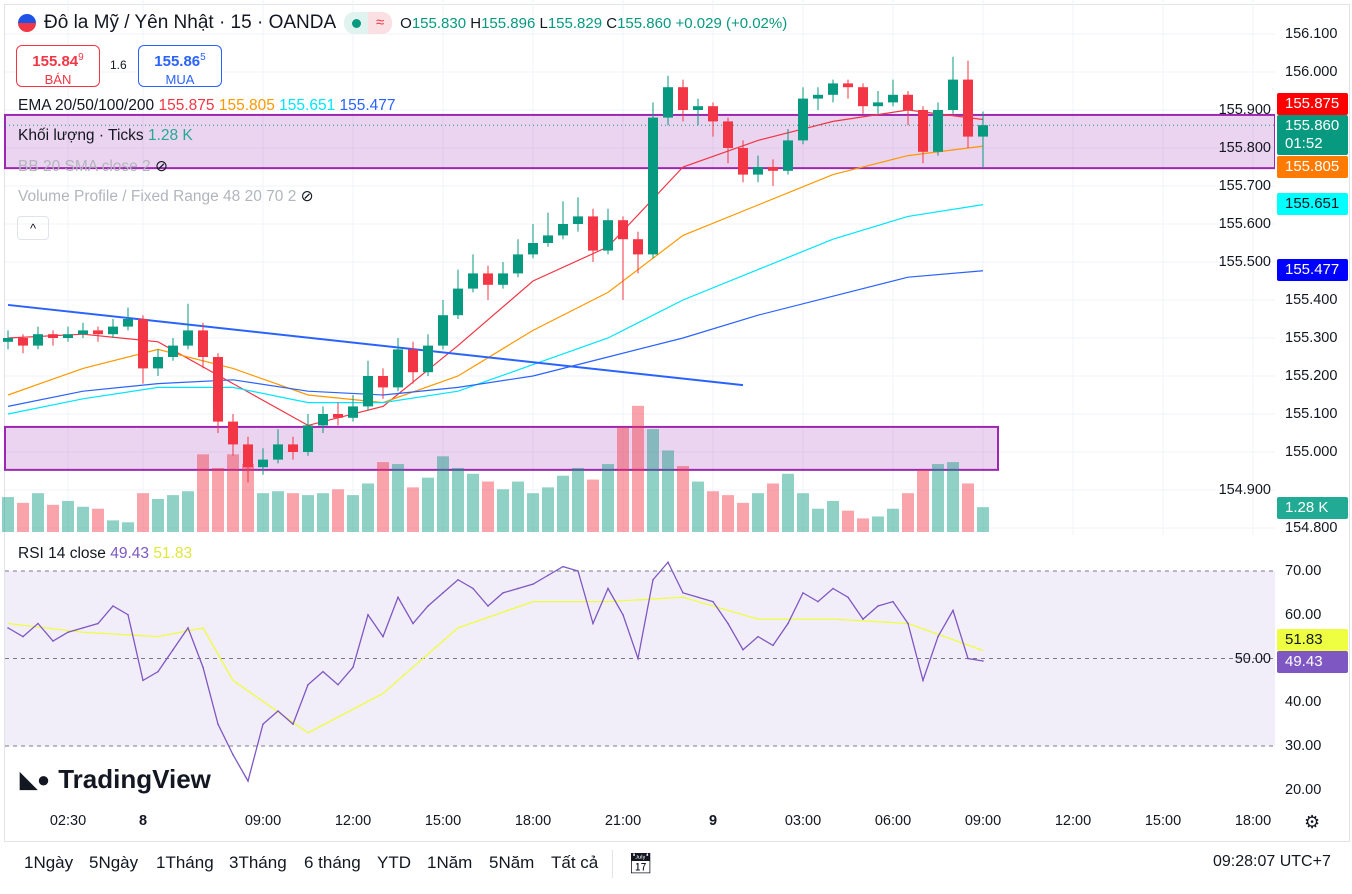 The width and height of the screenshot is (1352, 894). Describe the element at coordinates (1312, 822) in the screenshot. I see `settings-gear-icon: ⚙` at that location.